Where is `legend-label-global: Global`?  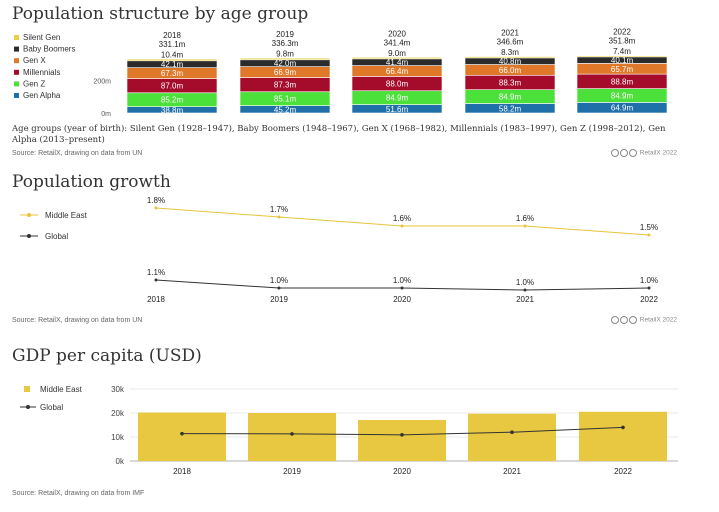
legend-label-global: Global is located at coordinates (51, 407).